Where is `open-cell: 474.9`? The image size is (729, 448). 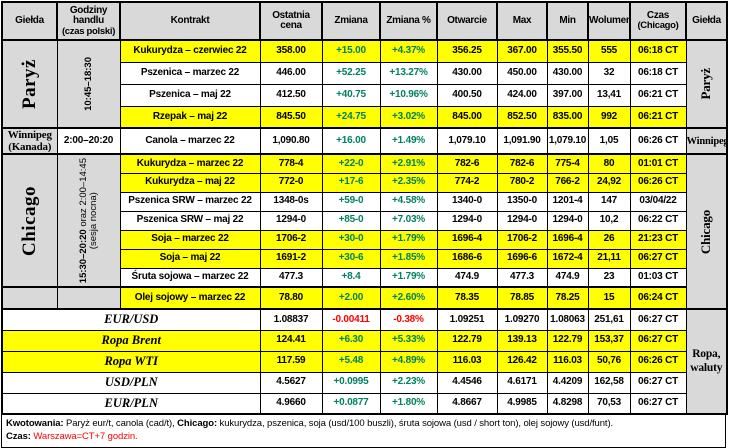
open-cell: 474.9 is located at coordinates (467, 277).